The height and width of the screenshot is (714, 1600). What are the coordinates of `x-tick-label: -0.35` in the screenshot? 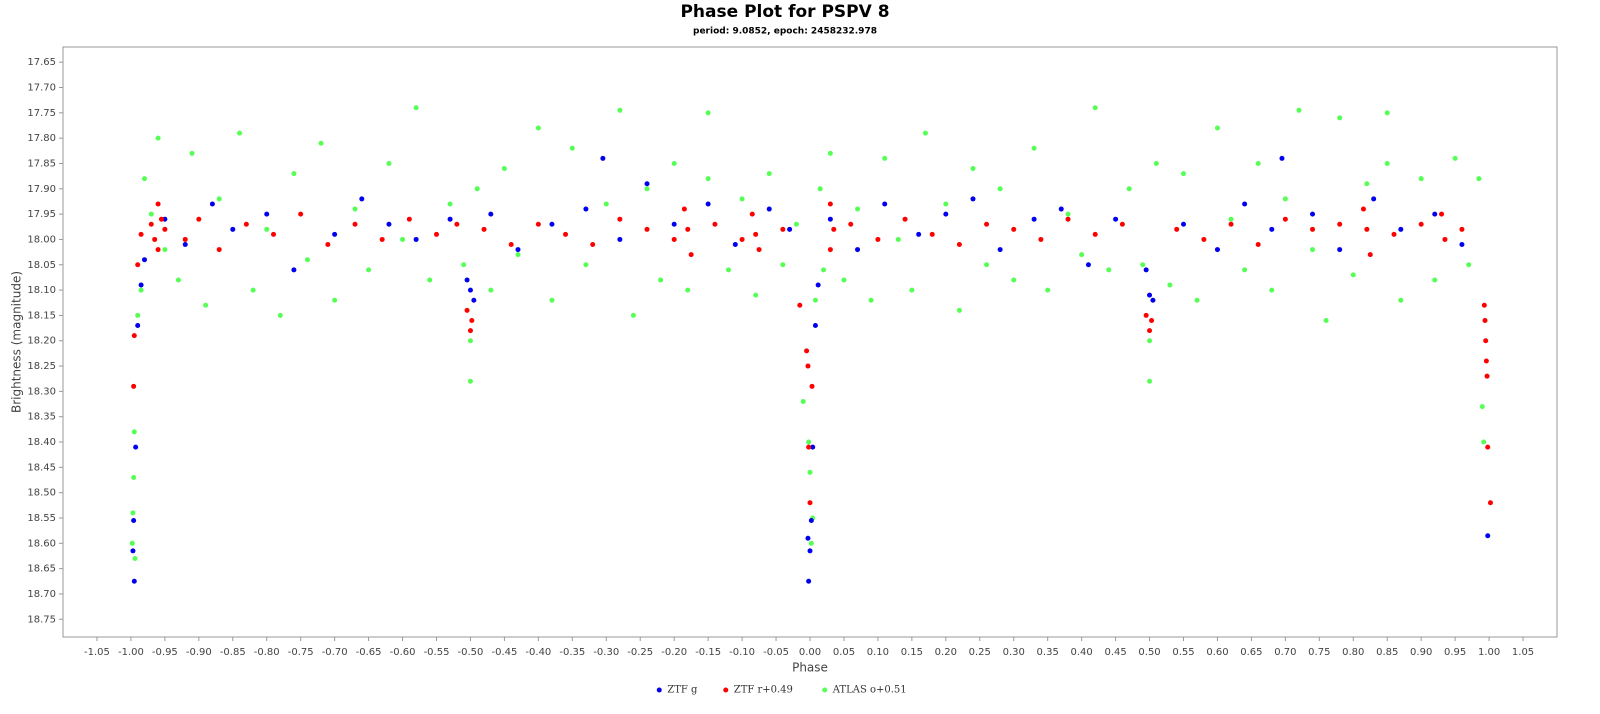 It's located at (572, 652).